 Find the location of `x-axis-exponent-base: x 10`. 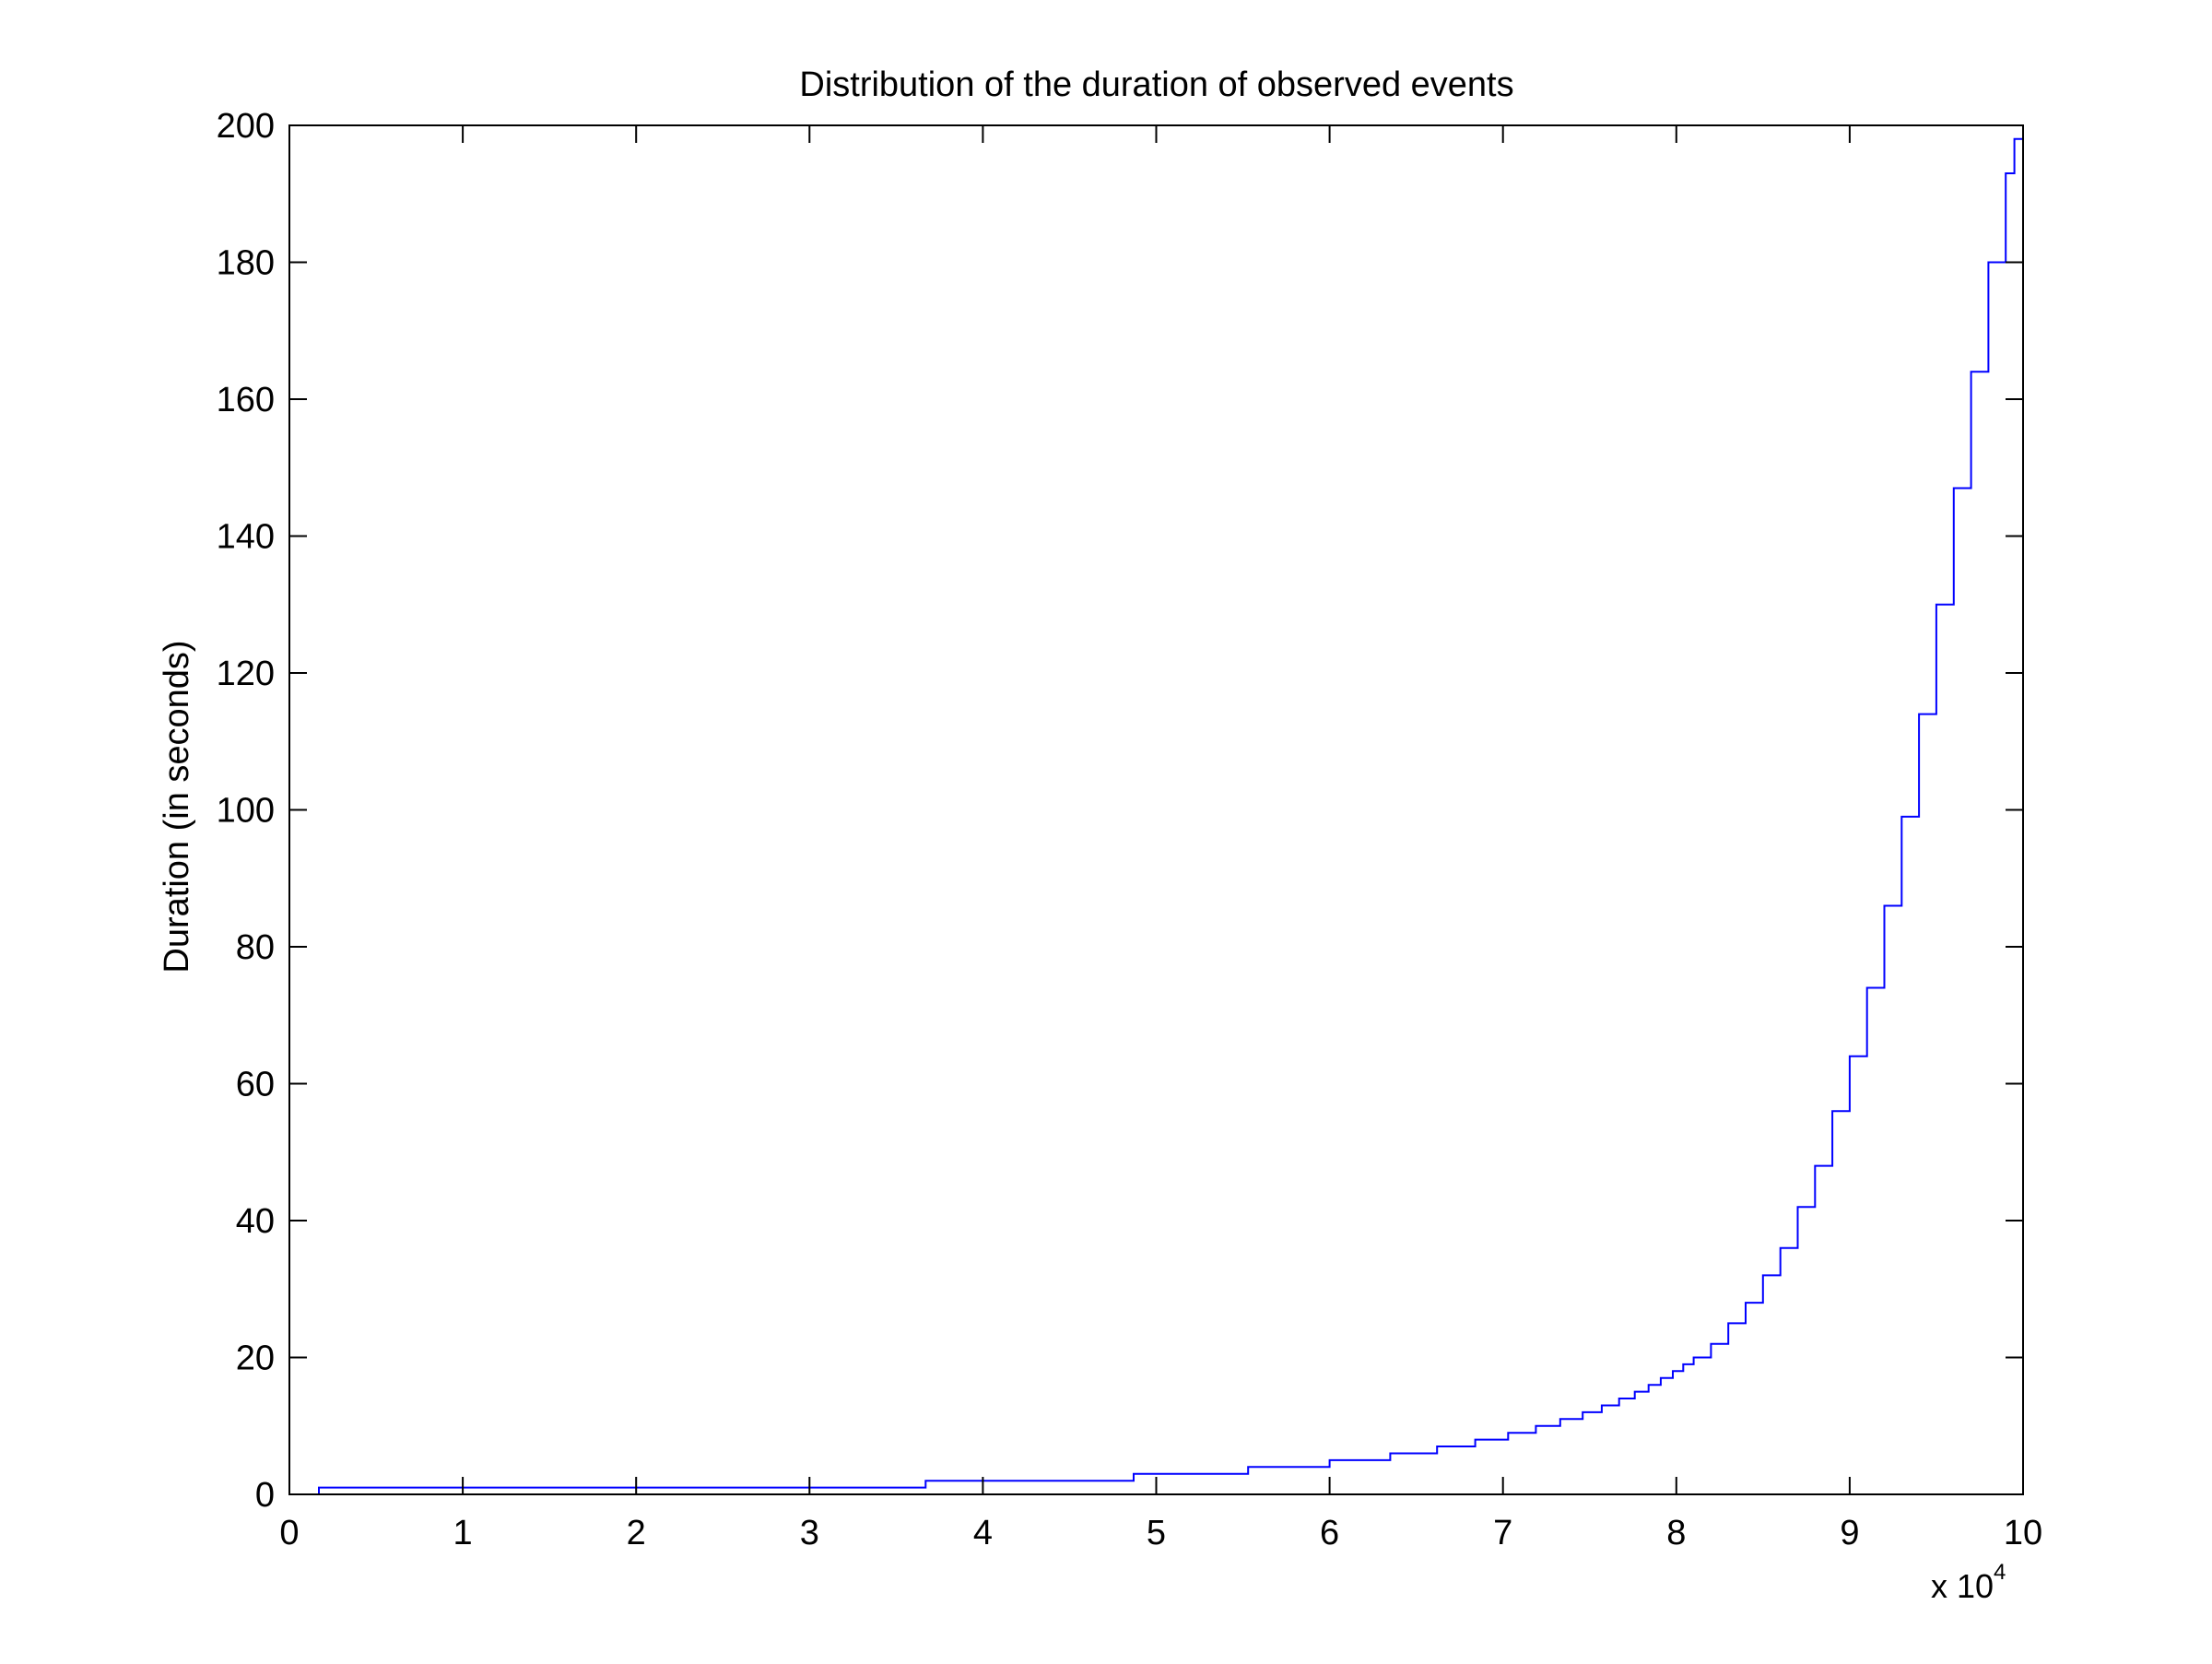

x-axis-exponent-base: x 10 is located at coordinates (1962, 1586).